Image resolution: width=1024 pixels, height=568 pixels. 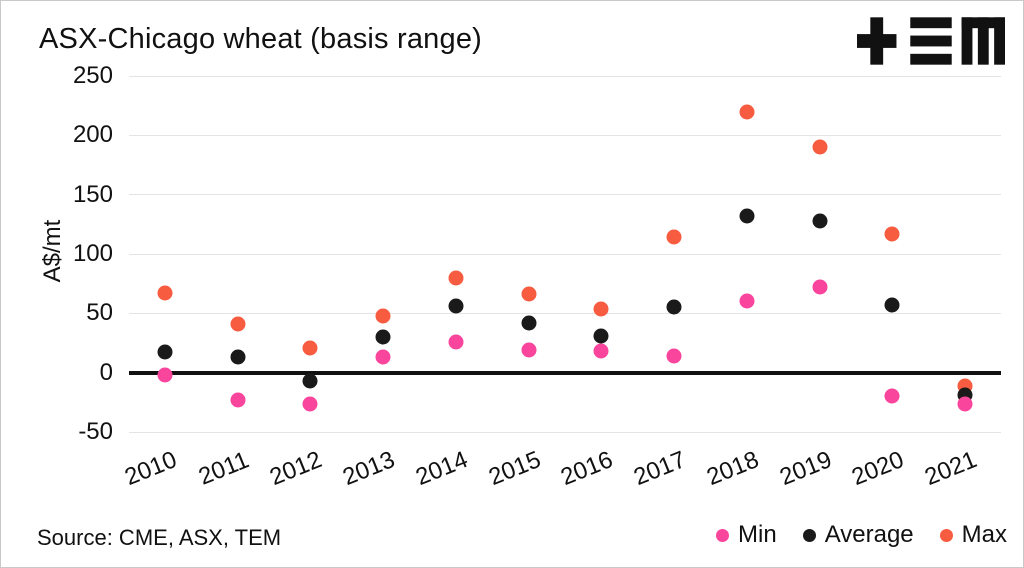 I want to click on x-tick-label: 2019, so click(x=805, y=469).